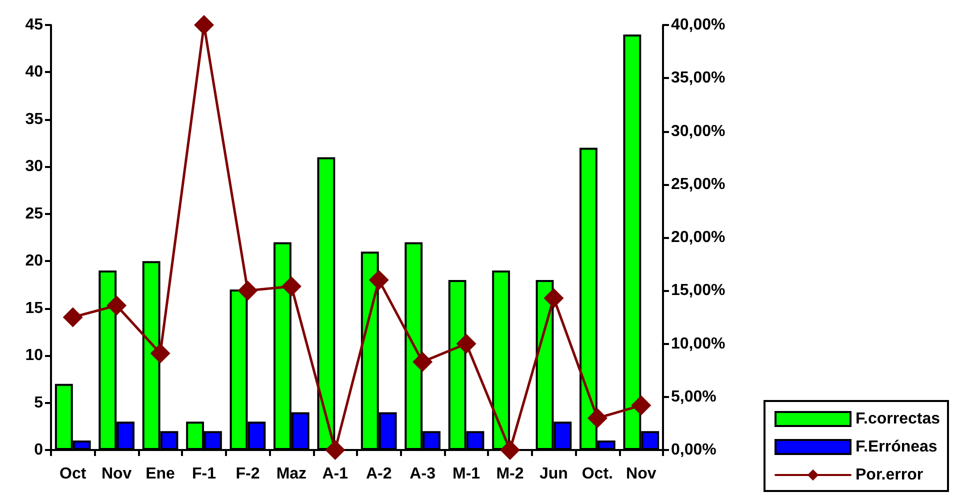 The height and width of the screenshot is (497, 956). I want to click on y-tick-label: 10, so click(34, 355).